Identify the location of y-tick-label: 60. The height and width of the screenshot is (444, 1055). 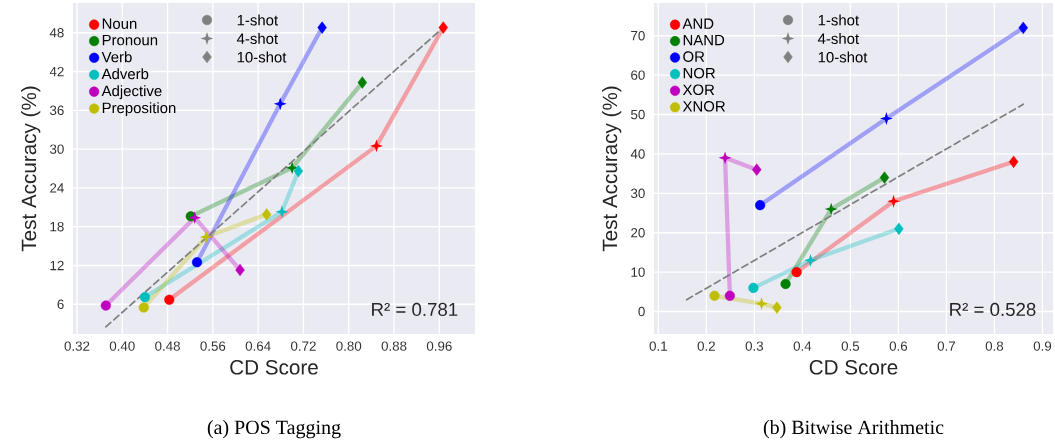
(638, 75).